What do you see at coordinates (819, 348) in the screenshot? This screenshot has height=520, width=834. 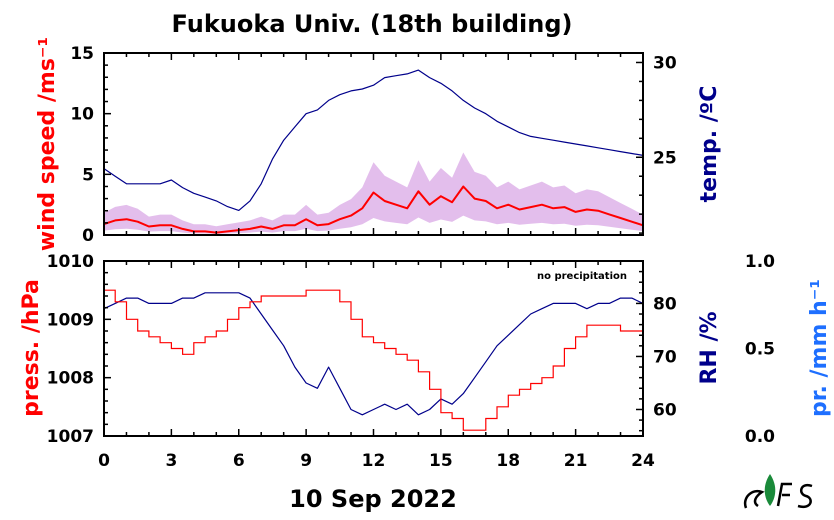 I see `precip-axis-label: pr. /mm h⁻¹` at bounding box center [819, 348].